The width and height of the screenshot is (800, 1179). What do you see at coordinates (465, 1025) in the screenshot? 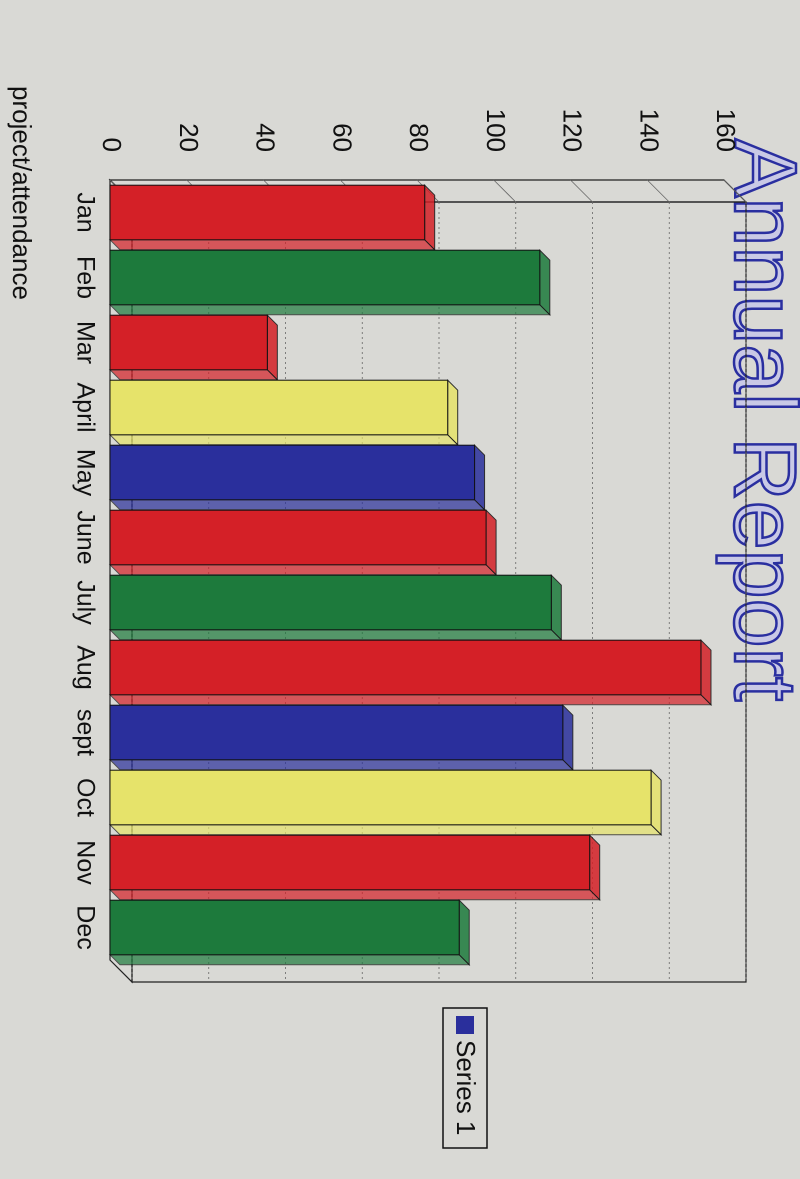
I see `legend-swatch` at bounding box center [465, 1025].